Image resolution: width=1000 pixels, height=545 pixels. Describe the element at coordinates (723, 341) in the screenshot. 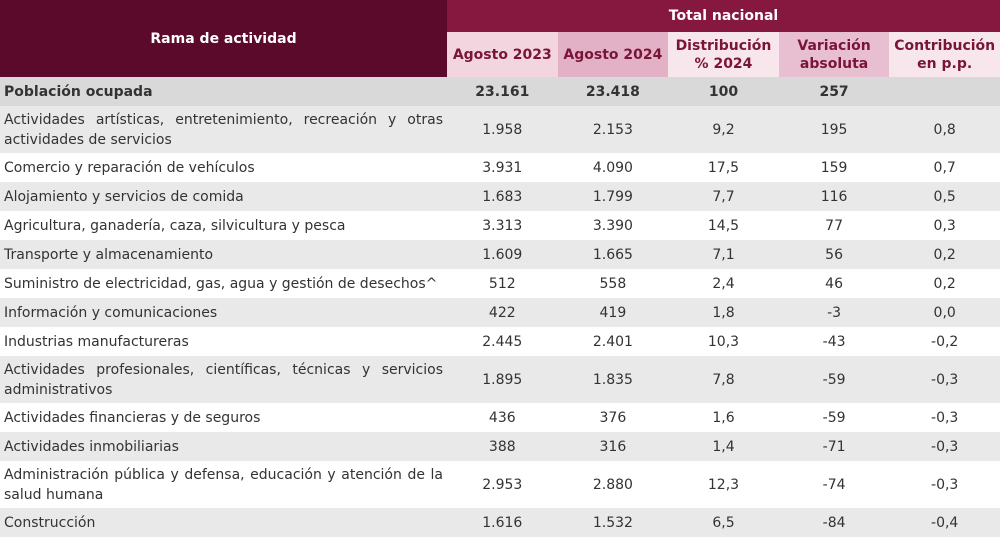

I see `cell: 10,3` at that location.